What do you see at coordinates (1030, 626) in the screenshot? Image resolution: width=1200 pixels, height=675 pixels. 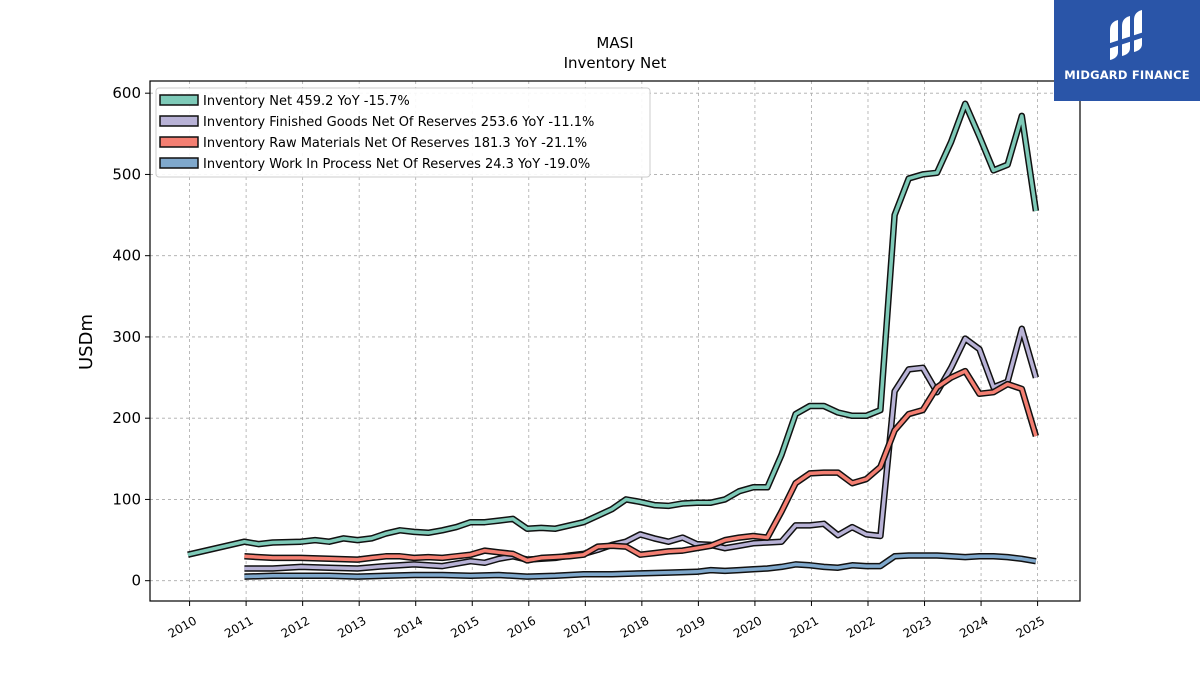 I see `x-tick-label: 2025` at bounding box center [1030, 626].